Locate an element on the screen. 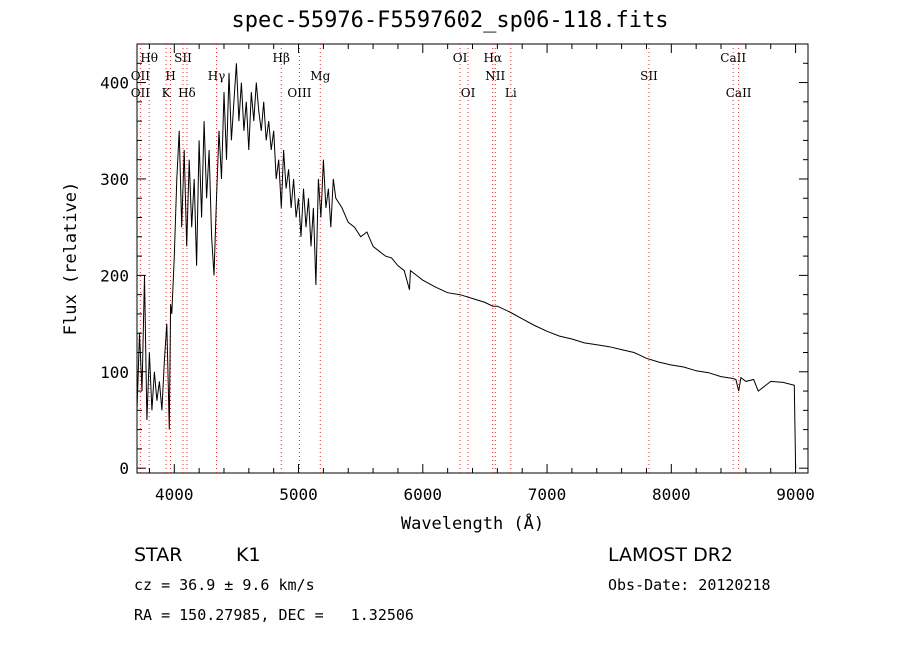  coordinates: RA = 150.27985, DEC = 1.32506 is located at coordinates (274, 615).